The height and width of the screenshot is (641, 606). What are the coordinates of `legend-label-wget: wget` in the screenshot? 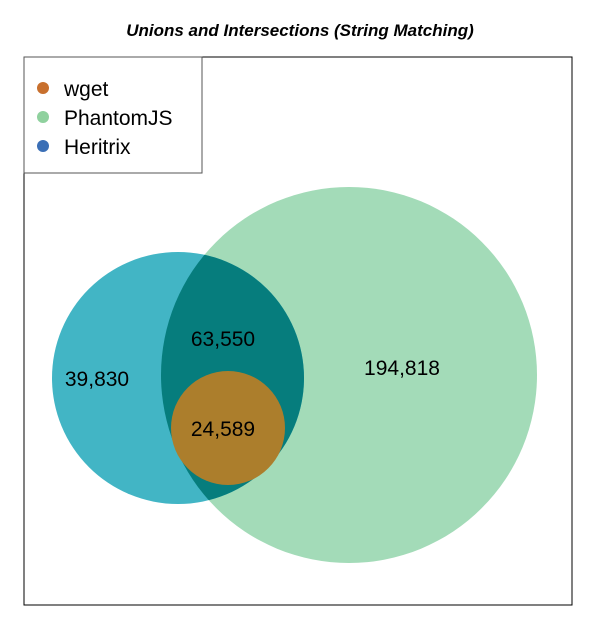 It's located at (86, 89).